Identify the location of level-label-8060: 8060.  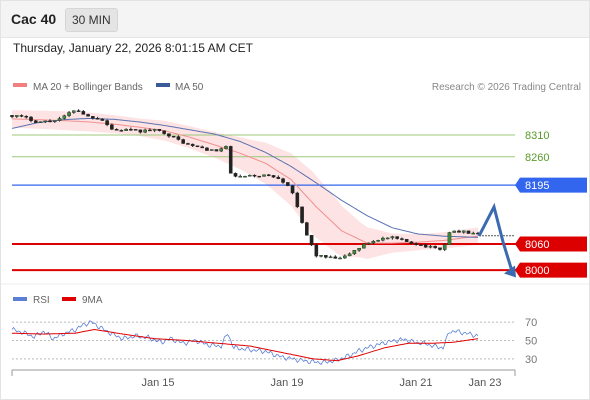
(537, 245).